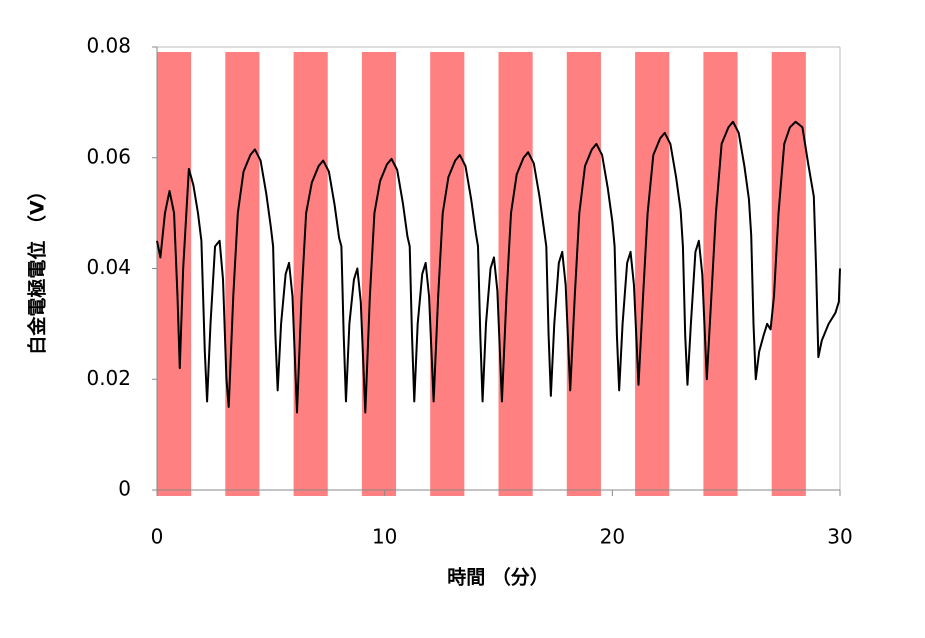 The width and height of the screenshot is (925, 638). Describe the element at coordinates (124, 489) in the screenshot. I see `y-tick-label: 0` at that location.